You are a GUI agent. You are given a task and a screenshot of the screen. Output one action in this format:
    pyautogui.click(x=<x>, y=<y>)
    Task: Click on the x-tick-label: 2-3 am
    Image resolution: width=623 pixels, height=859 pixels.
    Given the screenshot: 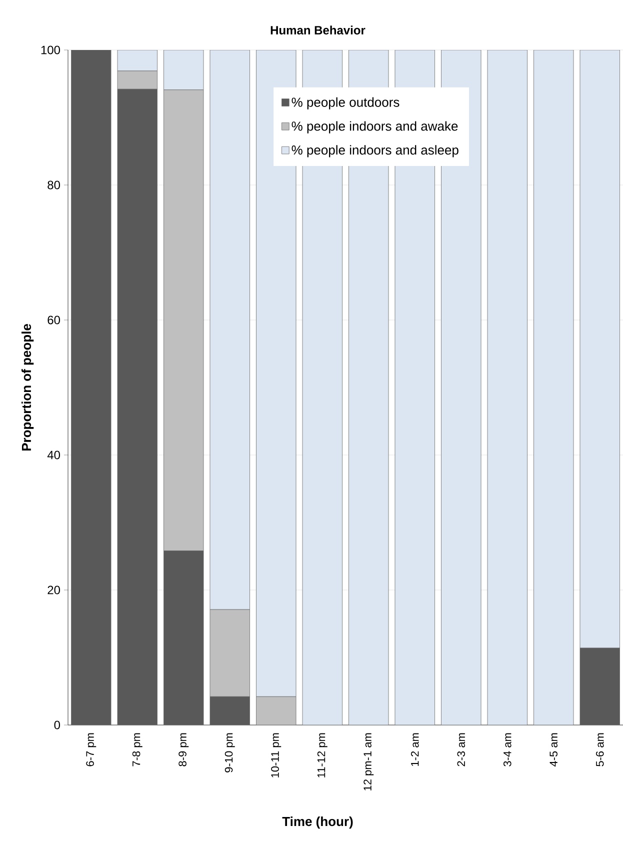 What is the action you would take?
    pyautogui.click(x=461, y=749)
    